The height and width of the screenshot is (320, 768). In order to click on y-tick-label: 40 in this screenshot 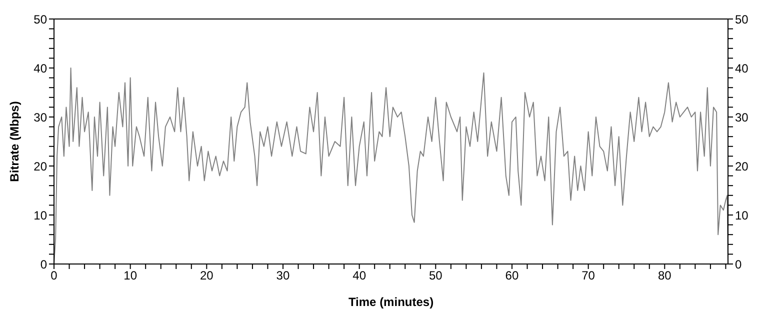, I will do `click(41, 68)`.